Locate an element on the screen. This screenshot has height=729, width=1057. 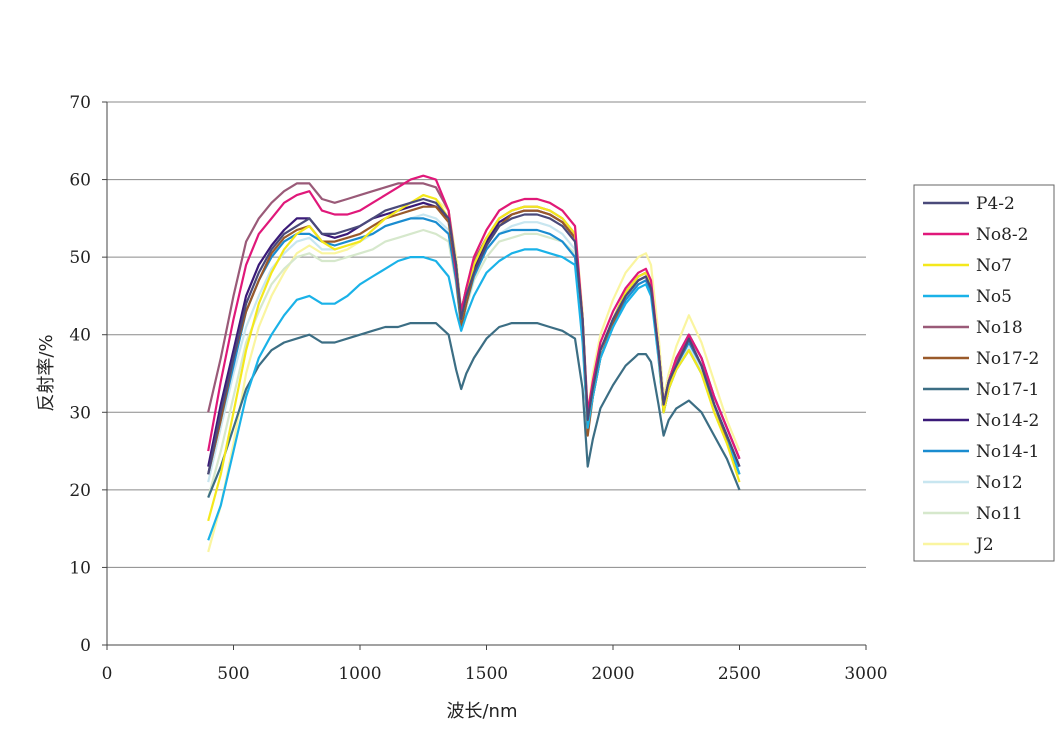
legend-label: No11 is located at coordinates (999, 514).